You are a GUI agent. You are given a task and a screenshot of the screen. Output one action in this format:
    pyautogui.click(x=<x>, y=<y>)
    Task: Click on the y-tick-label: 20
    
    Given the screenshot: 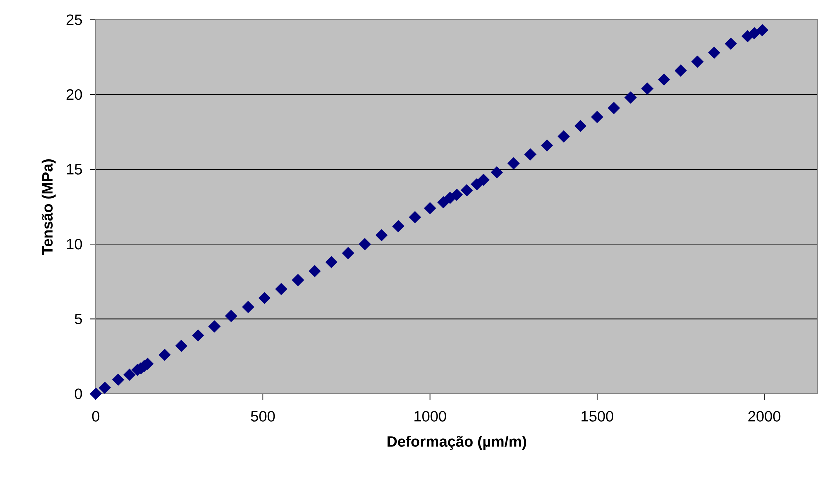 What is the action you would take?
    pyautogui.click(x=74, y=94)
    